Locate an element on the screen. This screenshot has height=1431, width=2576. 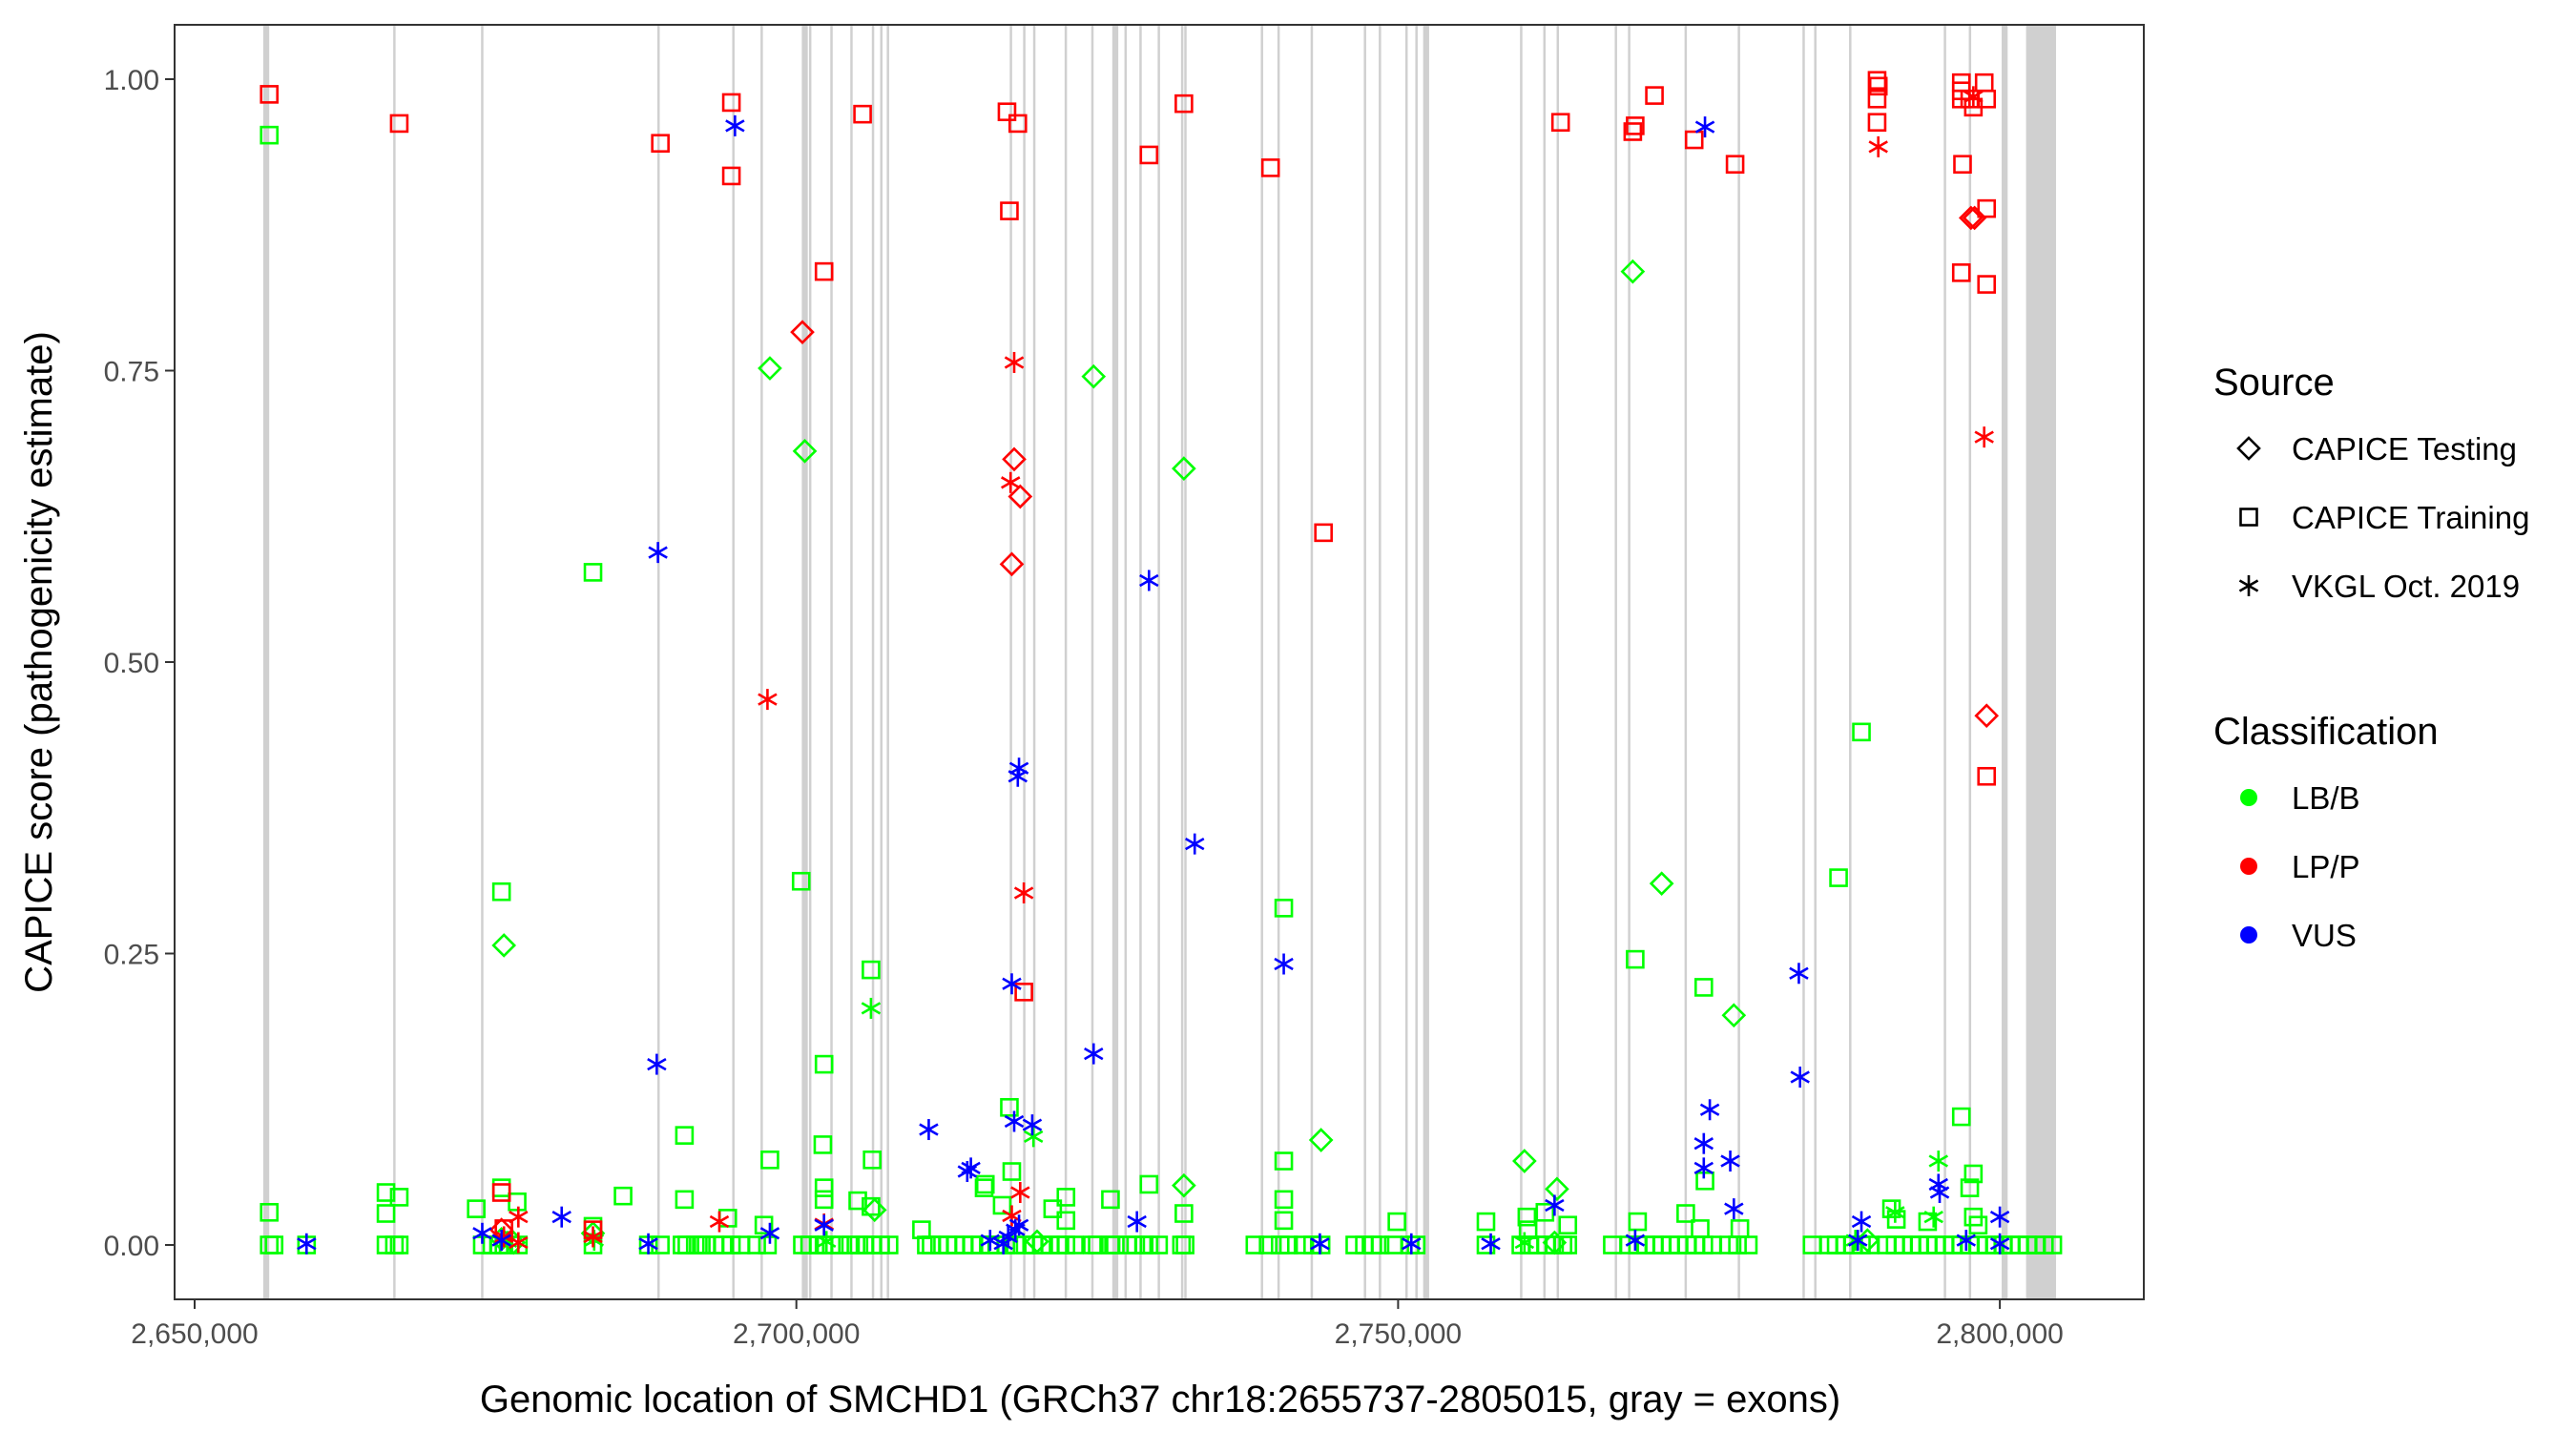
x-tick-label: 2,700,000 is located at coordinates (796, 1334).